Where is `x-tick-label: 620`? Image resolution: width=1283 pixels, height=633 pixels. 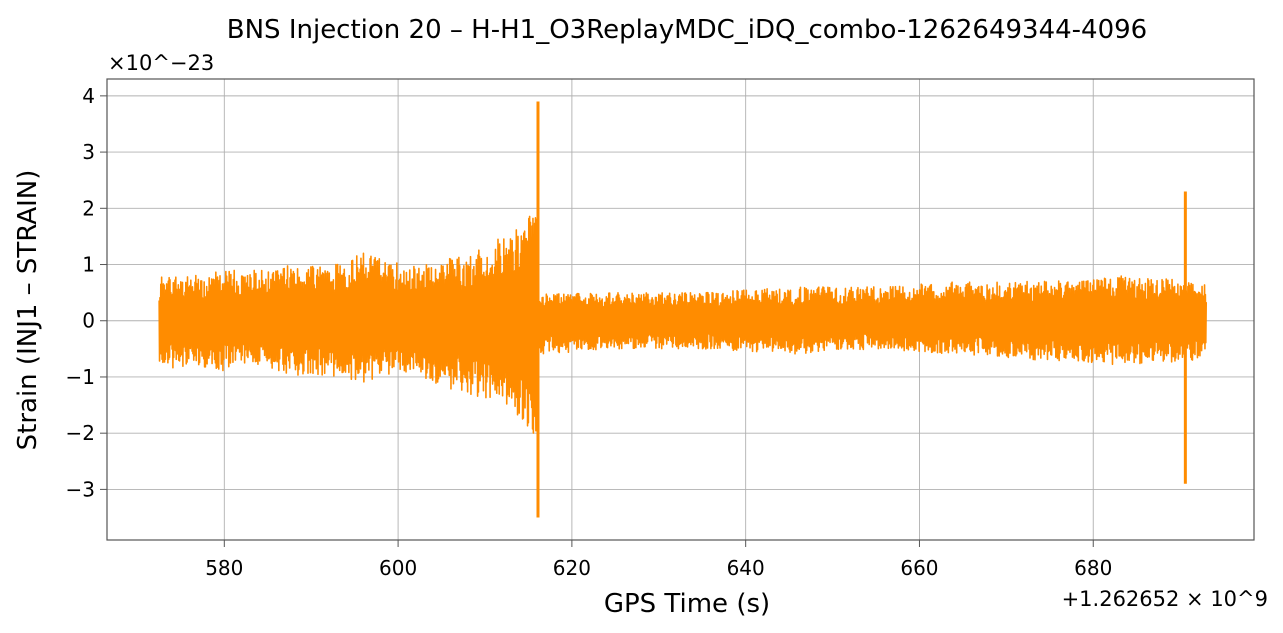
x-tick-label: 620 is located at coordinates (572, 568).